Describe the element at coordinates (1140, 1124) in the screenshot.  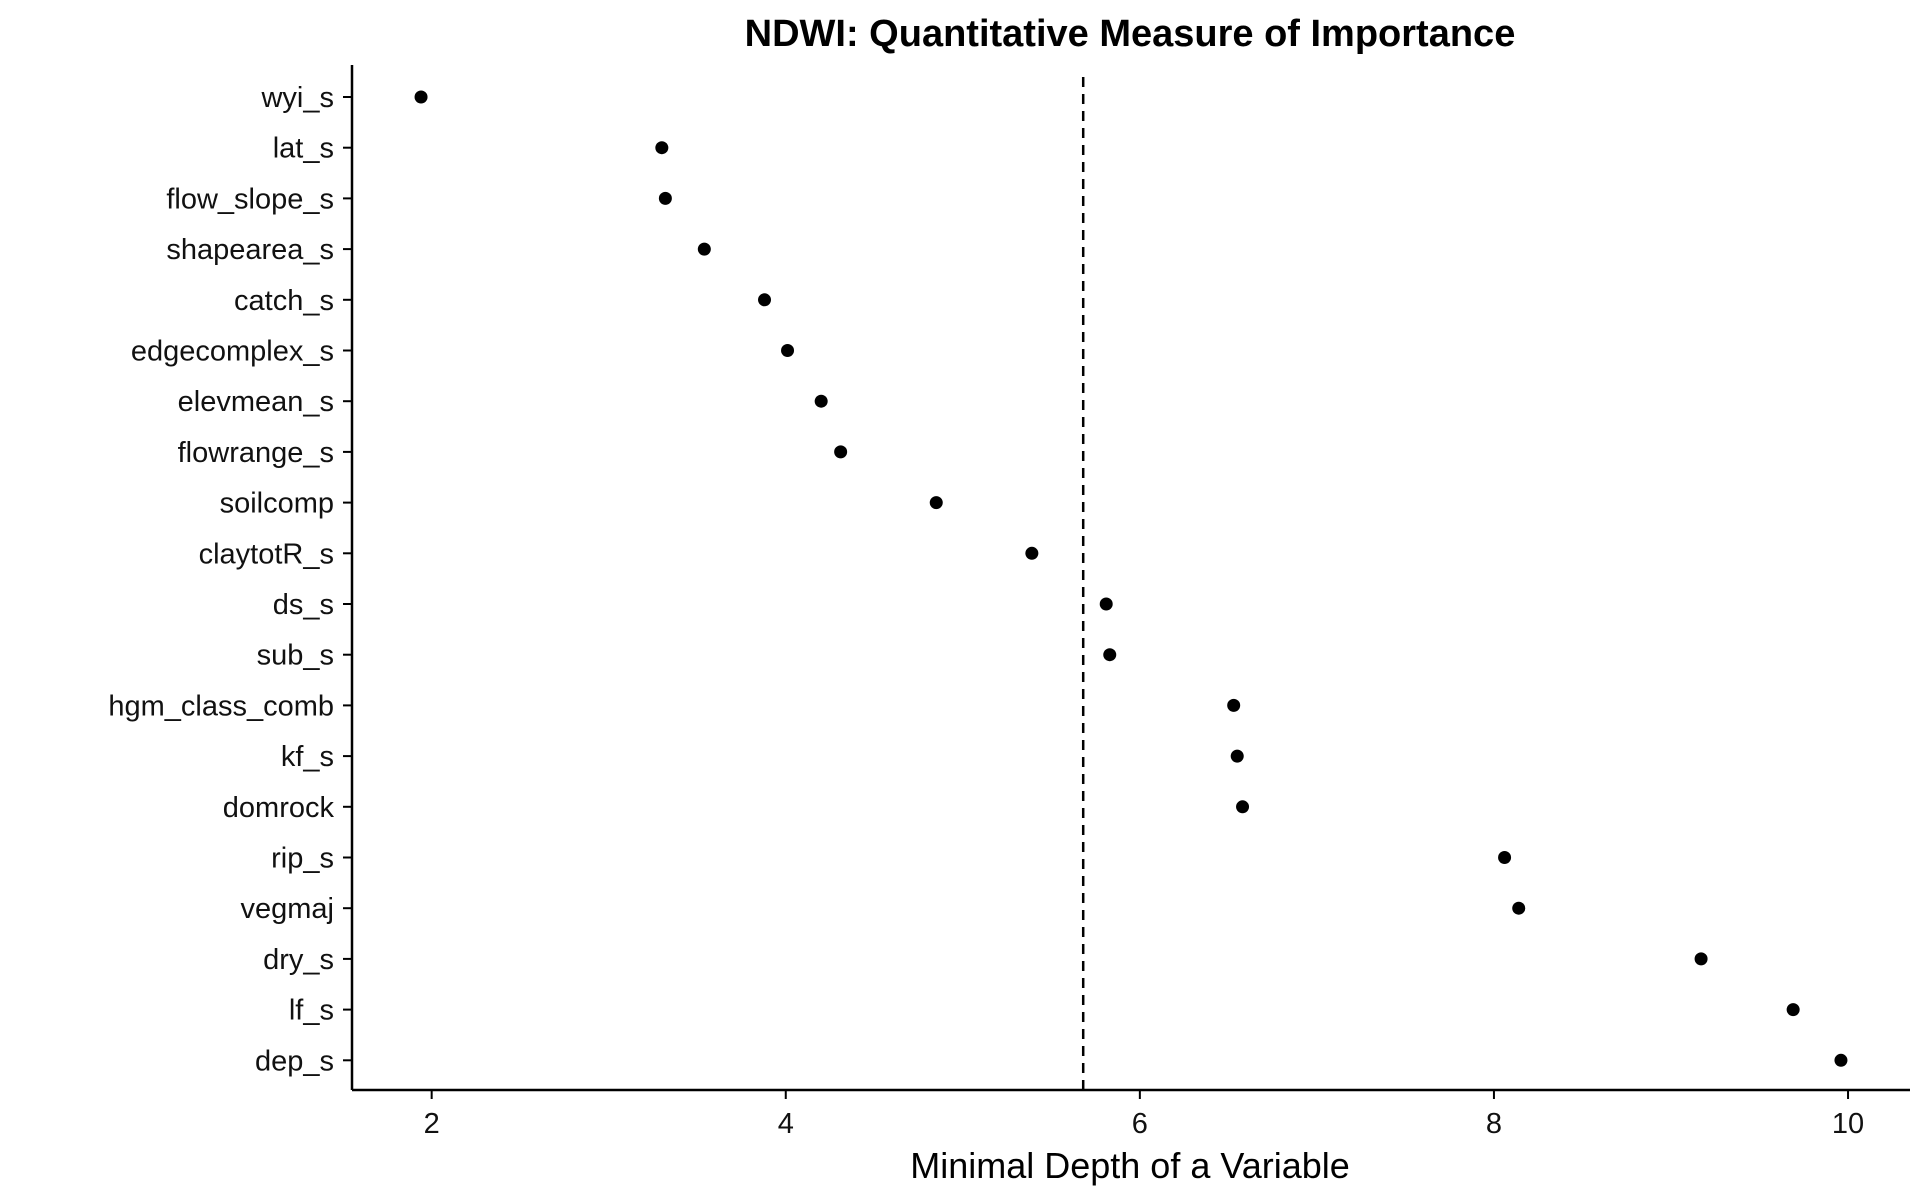
I see `x-tick-label: 6` at that location.